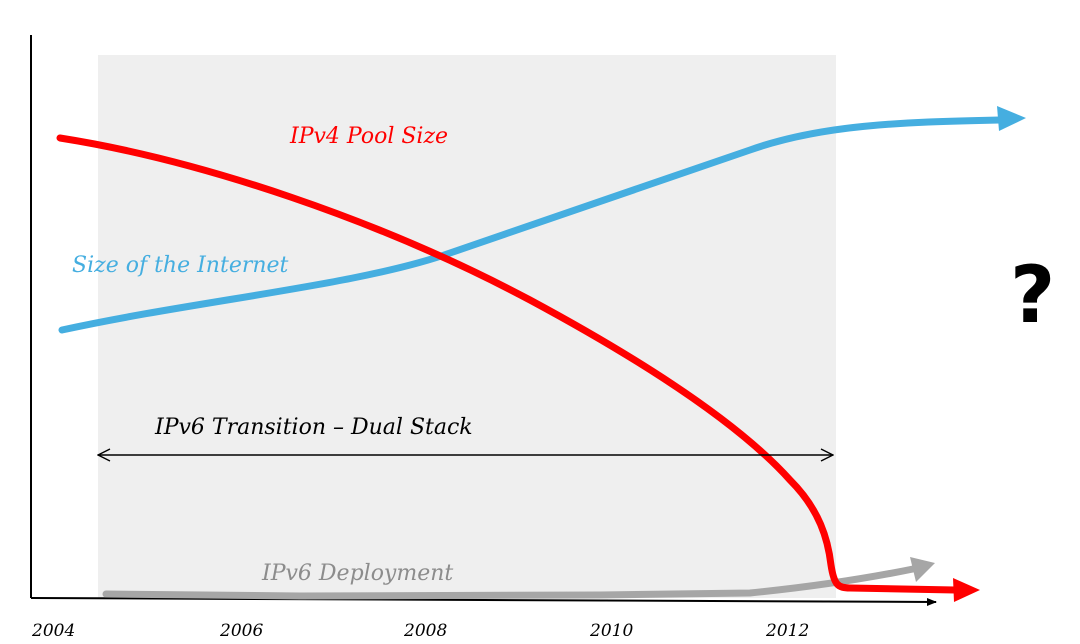  I want to click on question-mark: ?, so click(1032, 296).